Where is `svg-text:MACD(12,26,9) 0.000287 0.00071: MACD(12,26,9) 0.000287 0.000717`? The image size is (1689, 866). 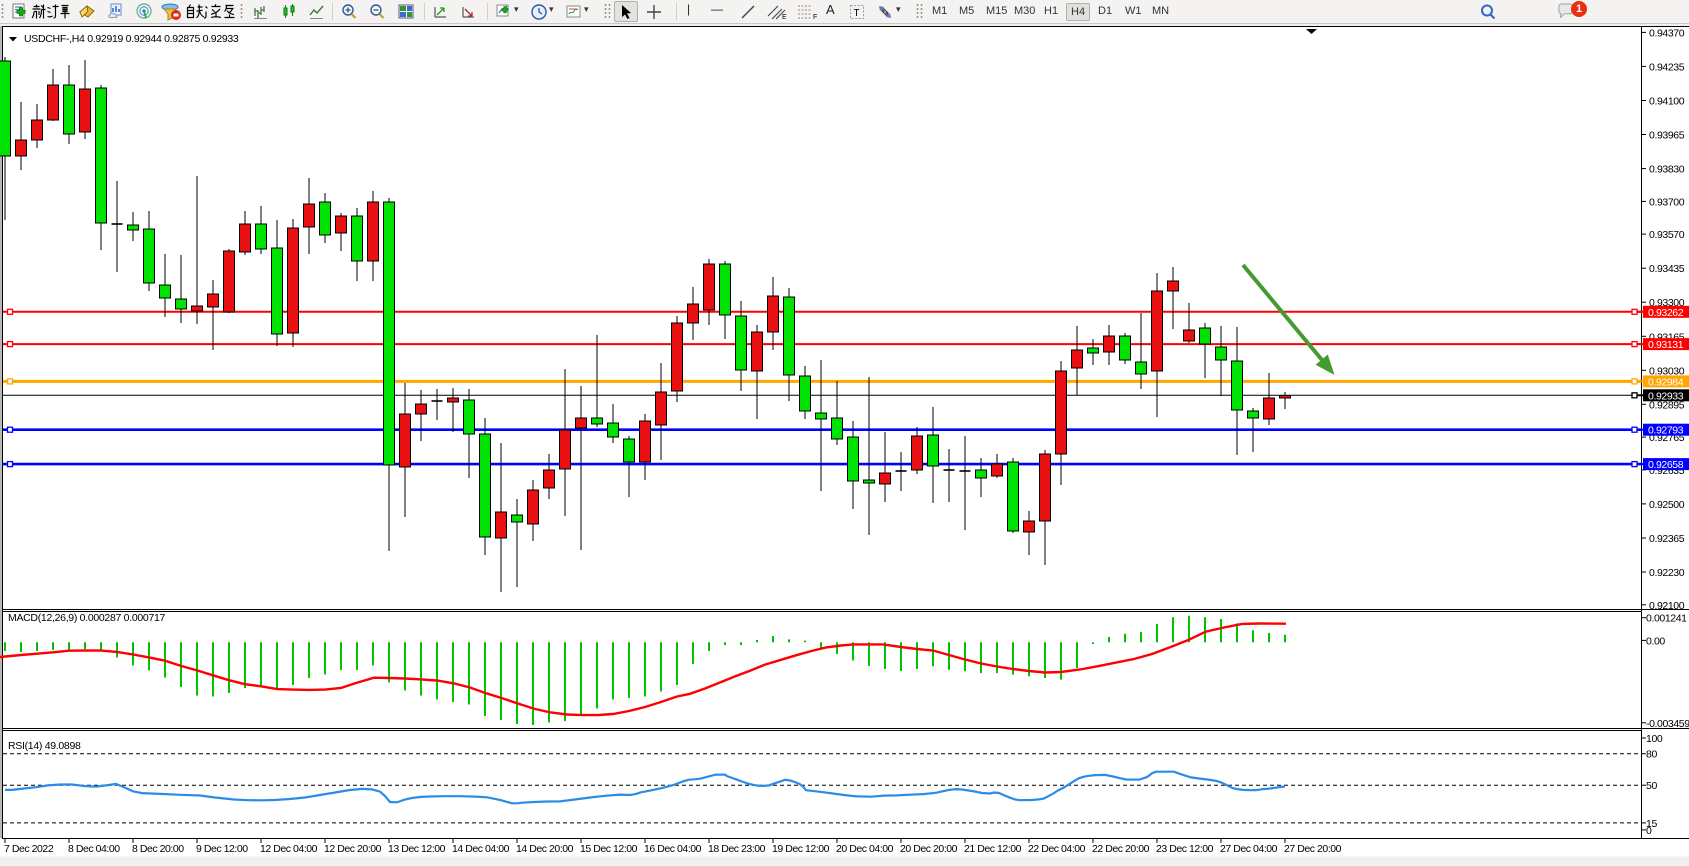
svg-text:MACD(12,26,9) 0.000287 0.00071: MACD(12,26,9) 0.000287 0.000717 is located at coordinates (87, 618).